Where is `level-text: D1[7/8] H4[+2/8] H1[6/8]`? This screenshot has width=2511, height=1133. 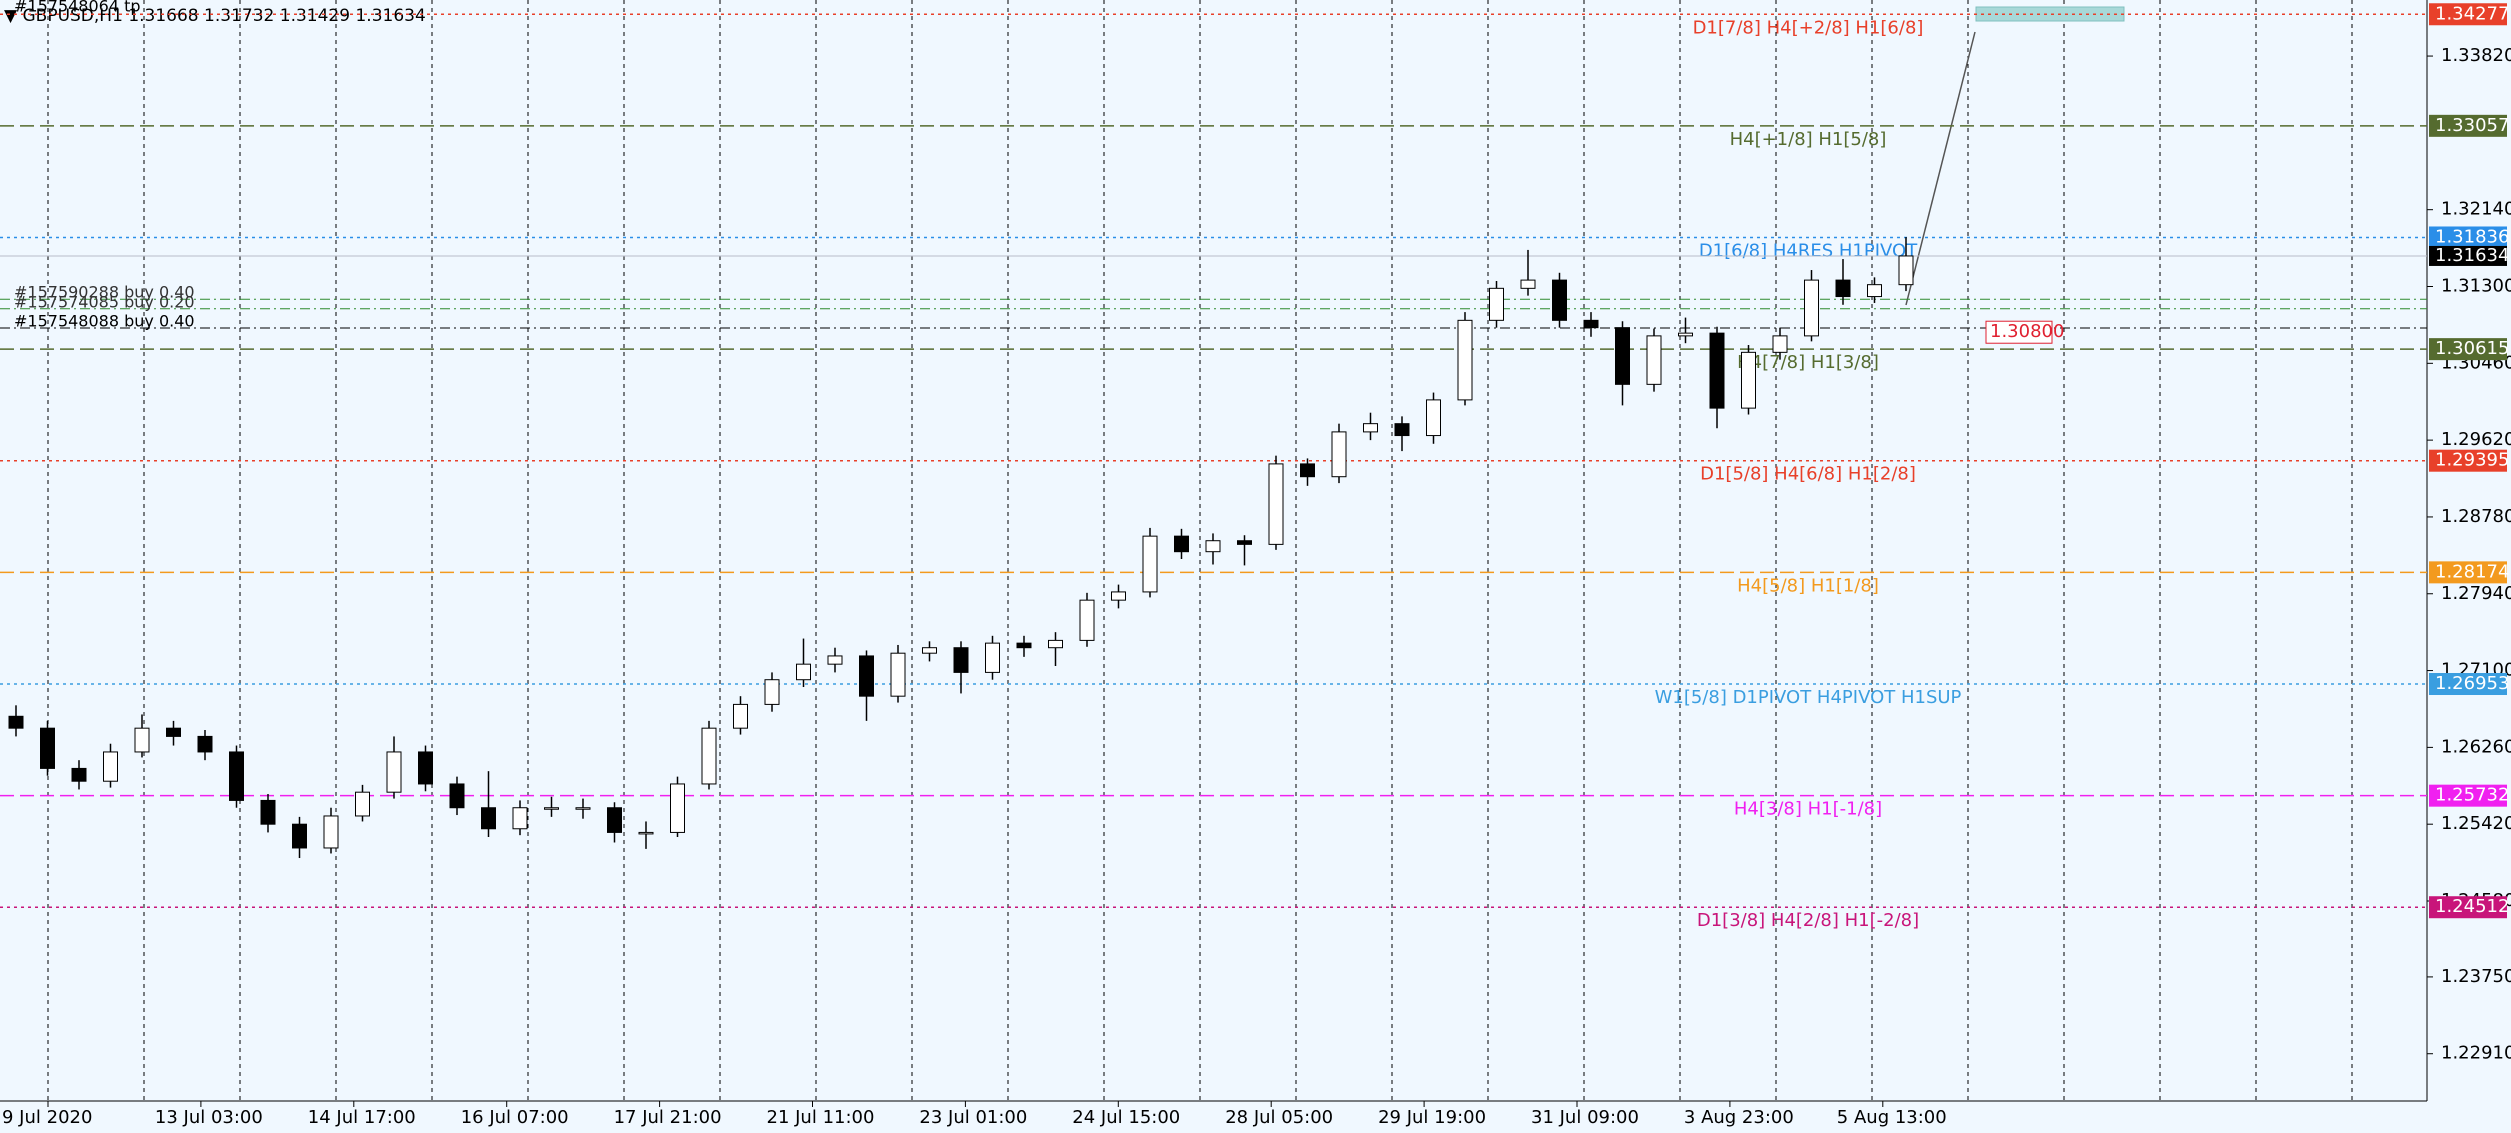 level-text: D1[7/8] H4[+2/8] H1[6/8] is located at coordinates (1808, 27).